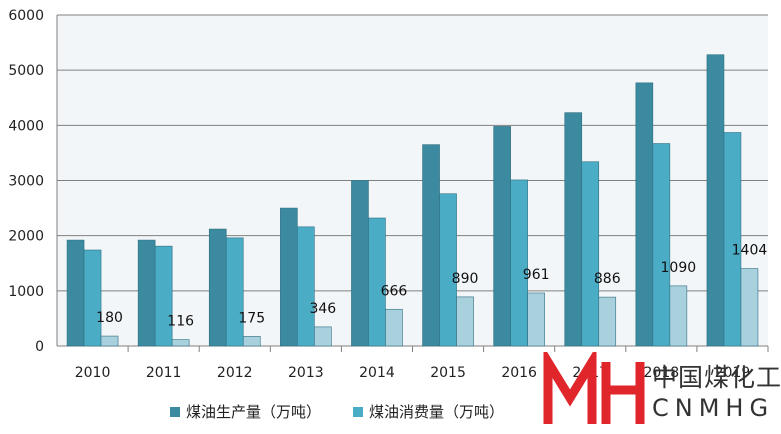 Image resolution: width=781 pixels, height=434 pixels. I want to click on x-tick-label: 2016, so click(519, 373).